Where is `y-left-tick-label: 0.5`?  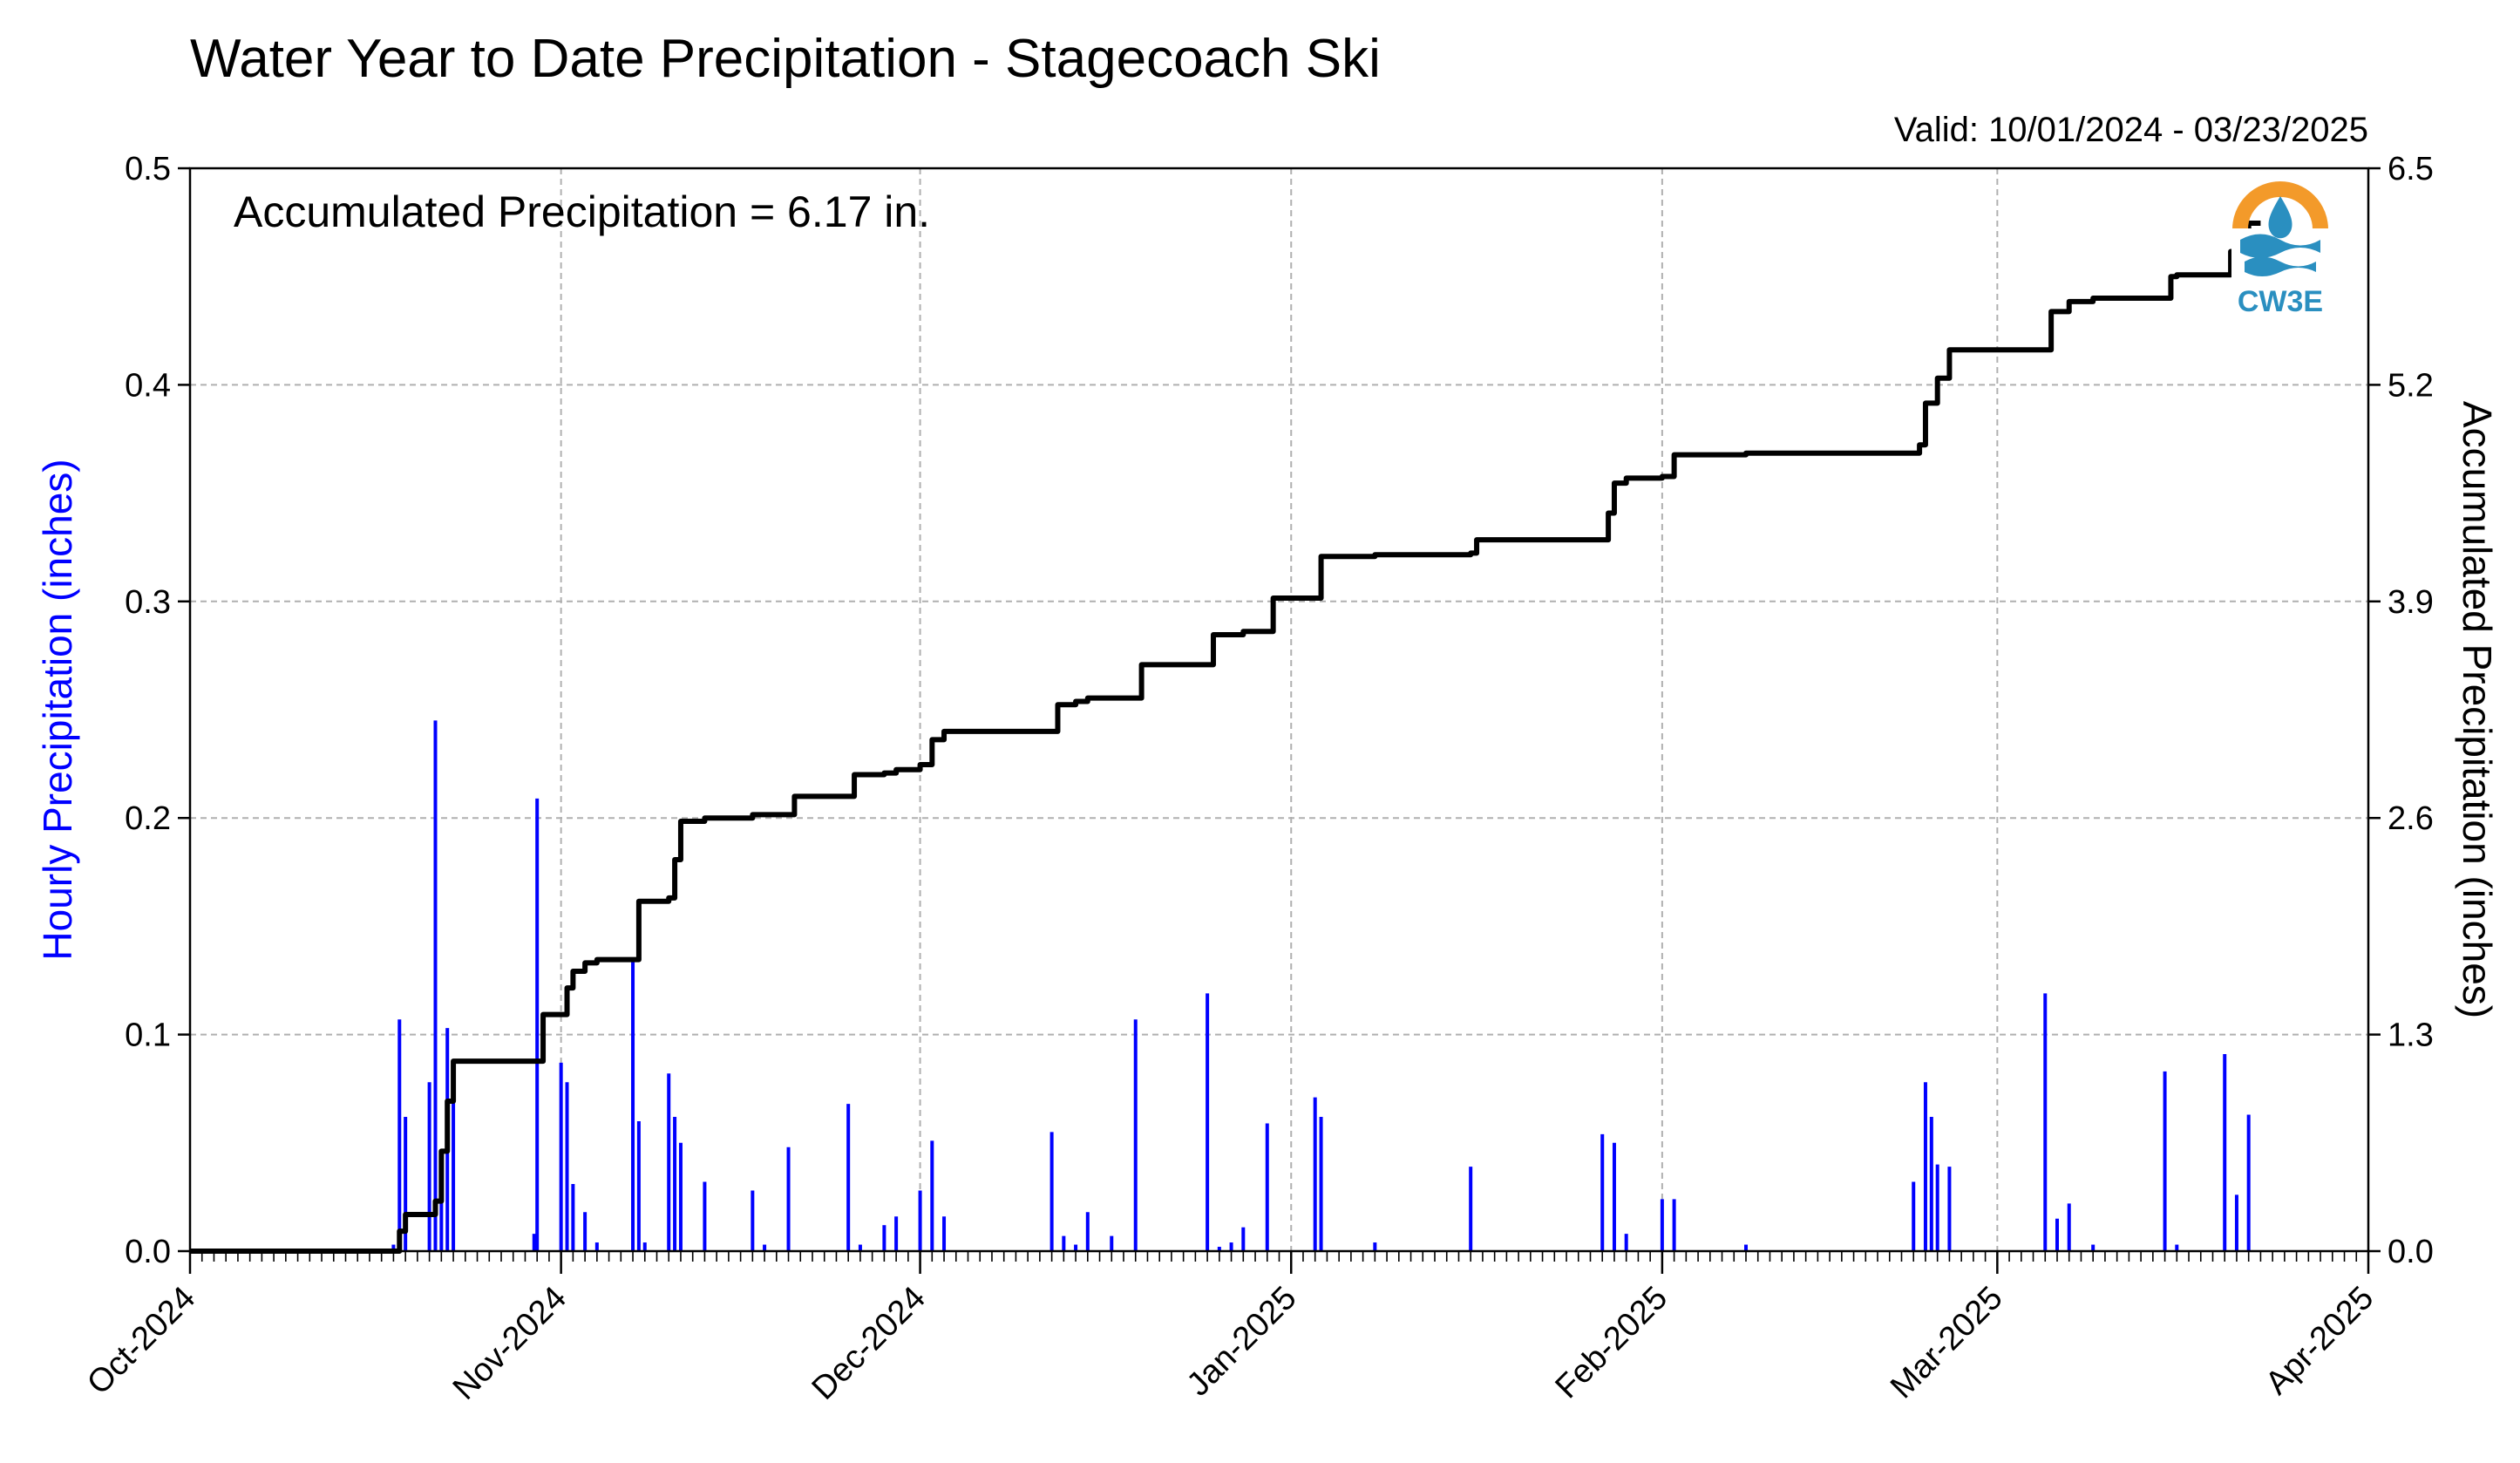 y-left-tick-label: 0.5 is located at coordinates (148, 169).